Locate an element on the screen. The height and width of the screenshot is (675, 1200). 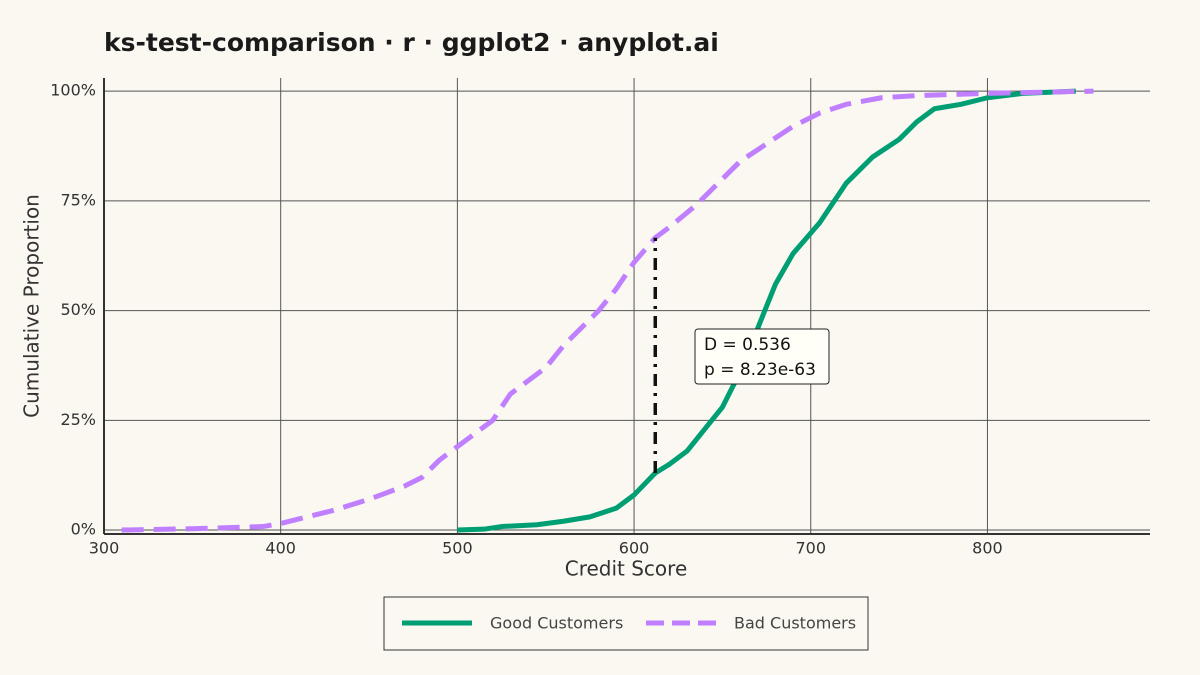
x-tick-label: 400 is located at coordinates (280, 548).